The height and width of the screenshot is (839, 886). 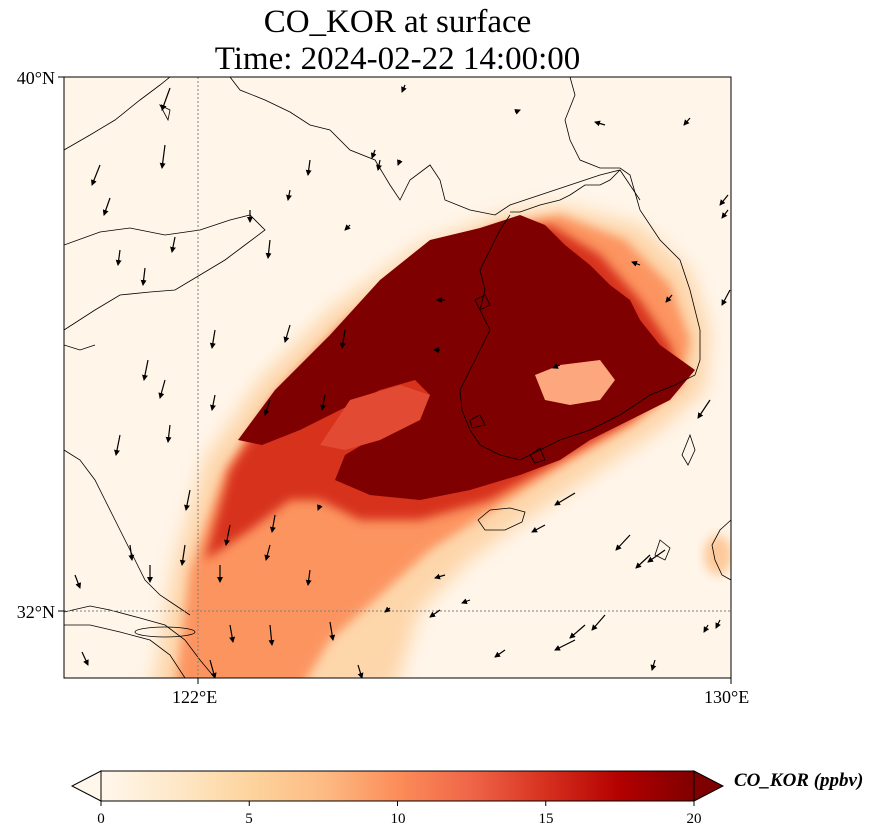 What do you see at coordinates (709, 786) in the screenshot?
I see `colorbar-extend-high` at bounding box center [709, 786].